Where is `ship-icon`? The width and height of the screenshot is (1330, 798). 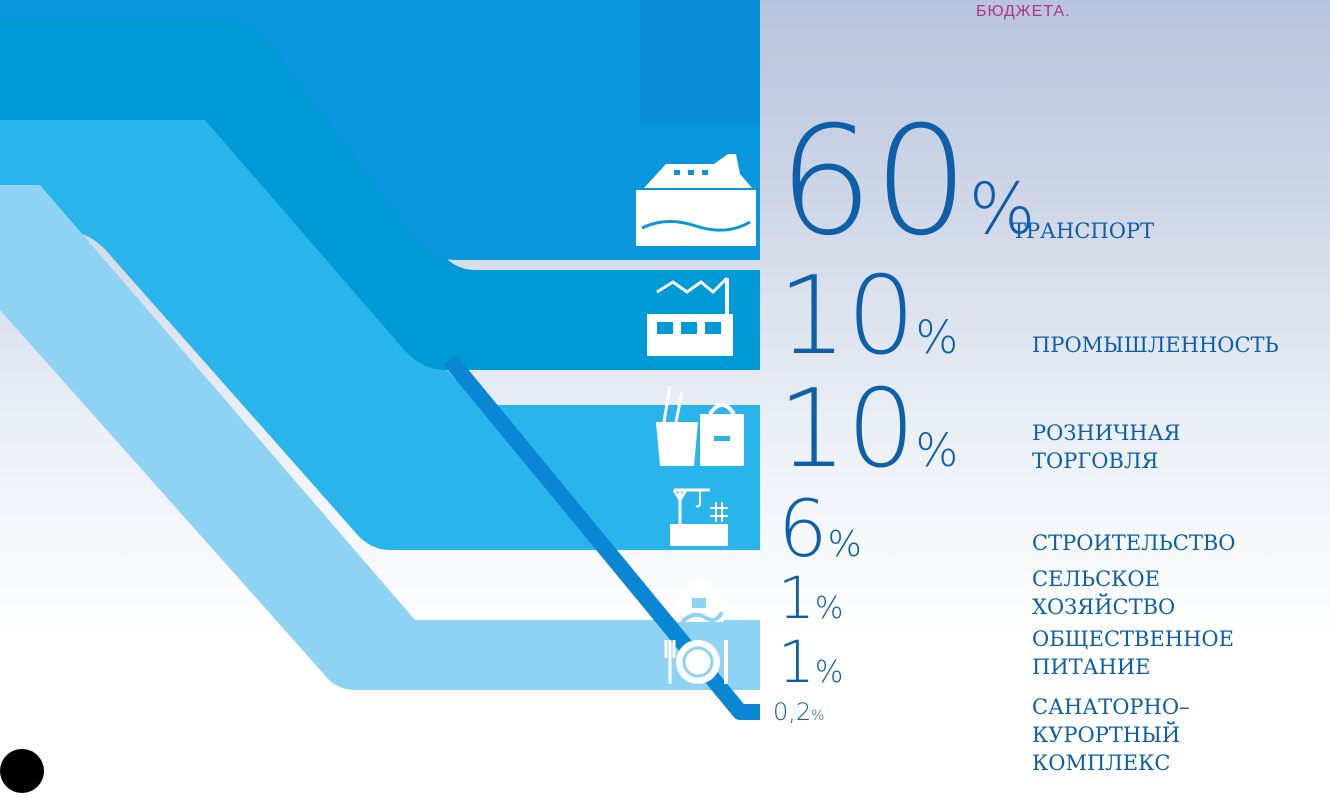
ship-icon is located at coordinates (696, 200).